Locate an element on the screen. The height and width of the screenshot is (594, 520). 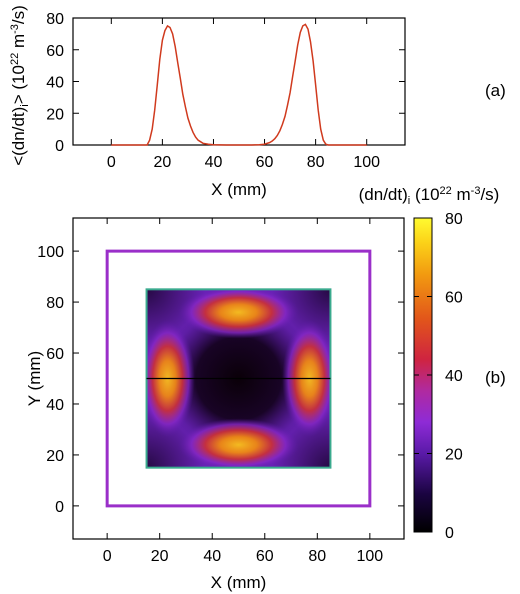
panel-a-y-label-exp1: 22 is located at coordinates (15, 59).